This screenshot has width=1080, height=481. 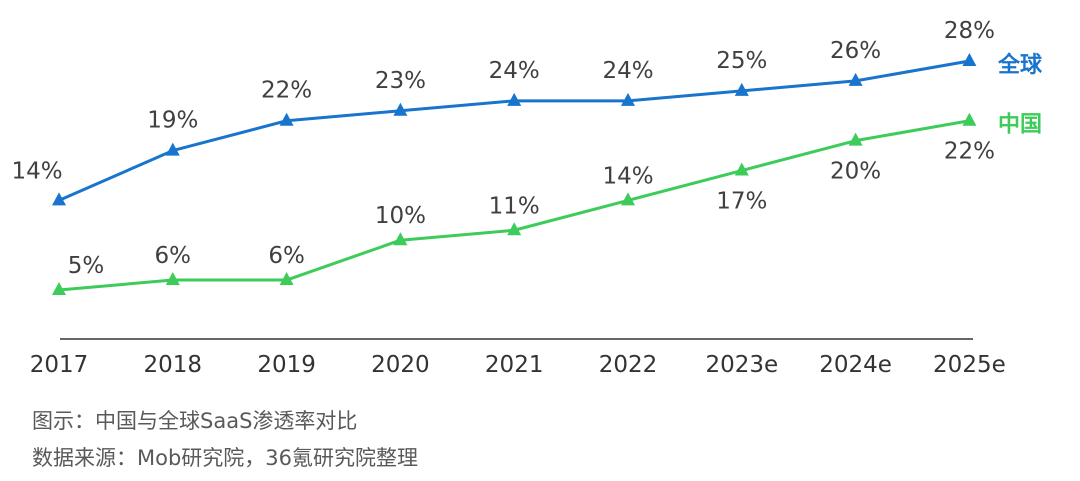 I want to click on x-tick-label: 2023e, so click(x=741, y=365).